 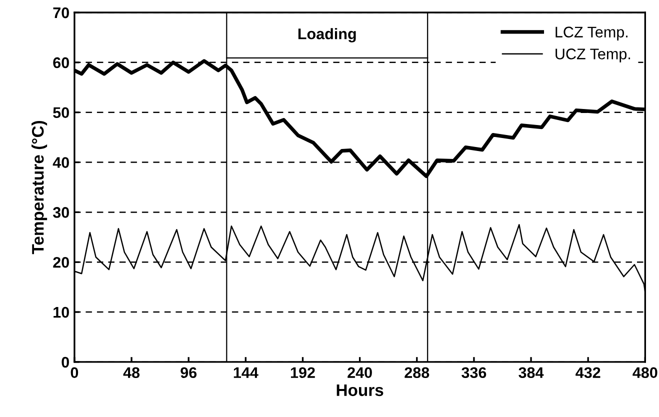 What do you see at coordinates (61, 262) in the screenshot?
I see `y-tick-label: 20` at bounding box center [61, 262].